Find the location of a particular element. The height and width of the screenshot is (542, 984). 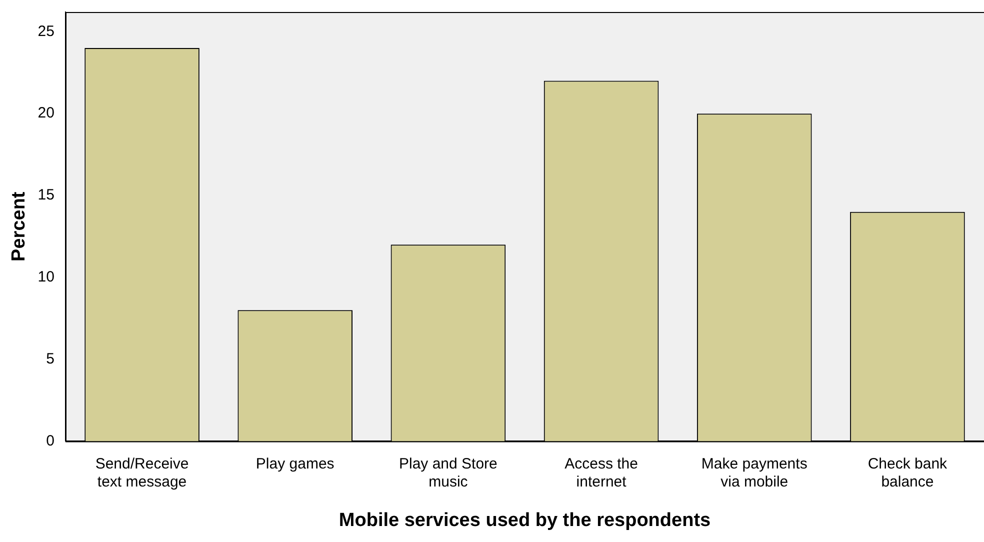

y-tick-label: 5 is located at coordinates (50, 359).